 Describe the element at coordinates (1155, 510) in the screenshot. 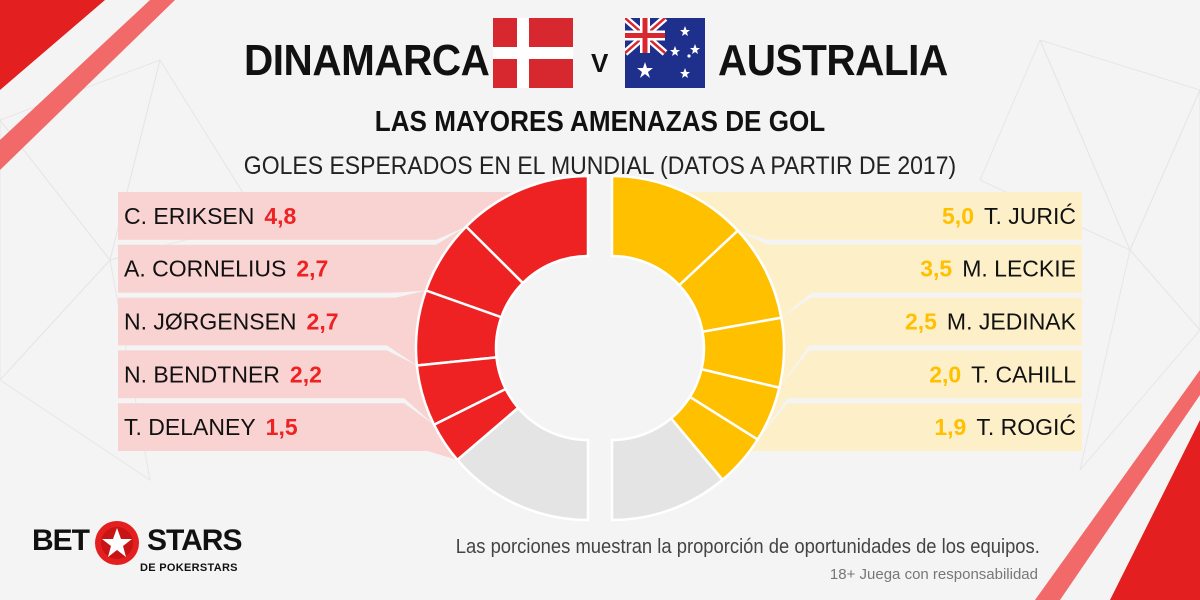

I see `corner-stripe-bottom-right` at that location.